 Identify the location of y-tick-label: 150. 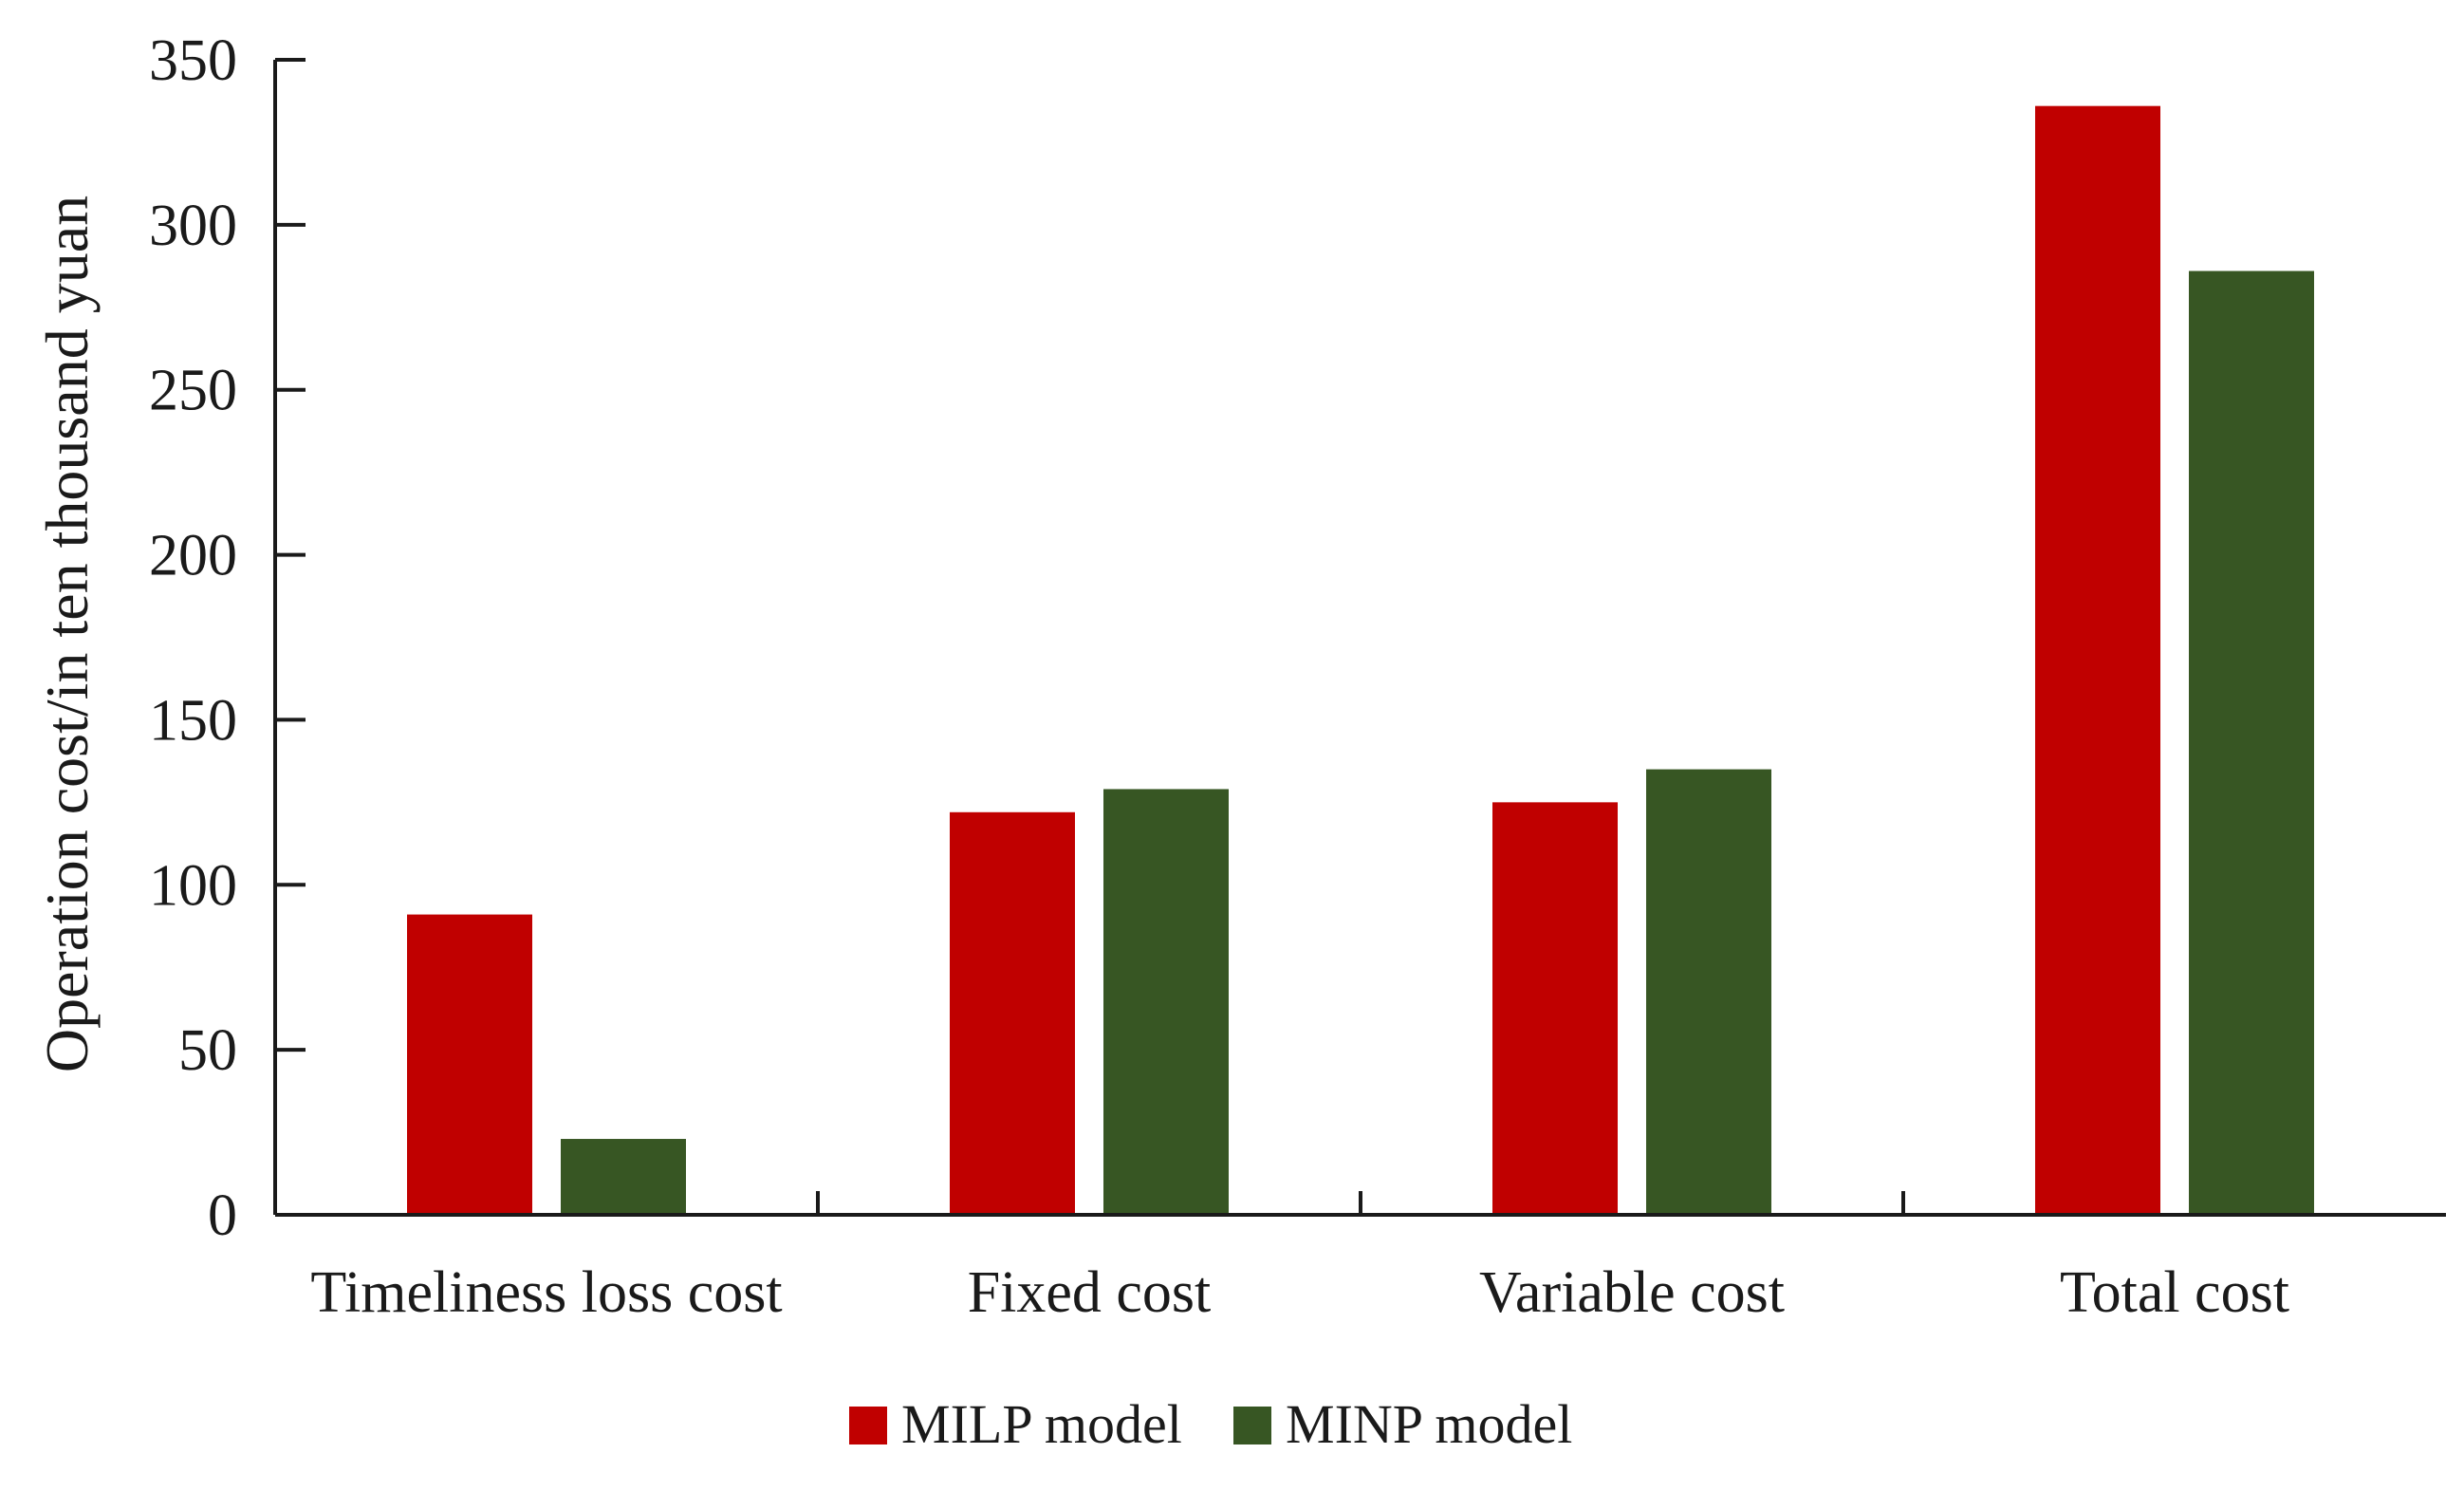
(193, 720).